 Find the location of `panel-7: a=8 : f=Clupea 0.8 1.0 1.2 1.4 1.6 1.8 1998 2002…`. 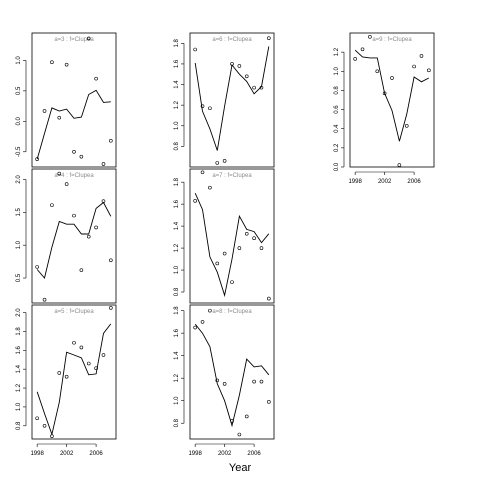

panel-7: a=8 : f=Clupea 0.8 1.0 1.2 1.4 1.6 1.8 1998 2002… is located at coordinates (224, 380).